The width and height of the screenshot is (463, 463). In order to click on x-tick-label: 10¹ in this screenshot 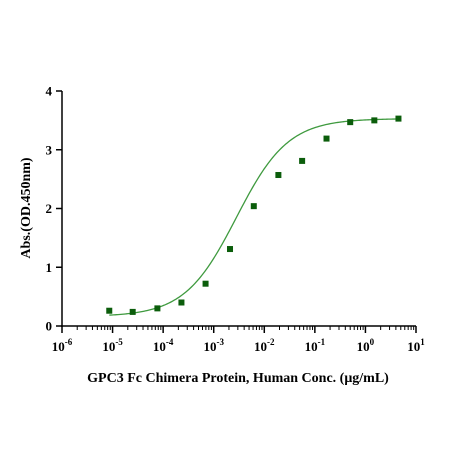, I will do `click(416, 345)`.